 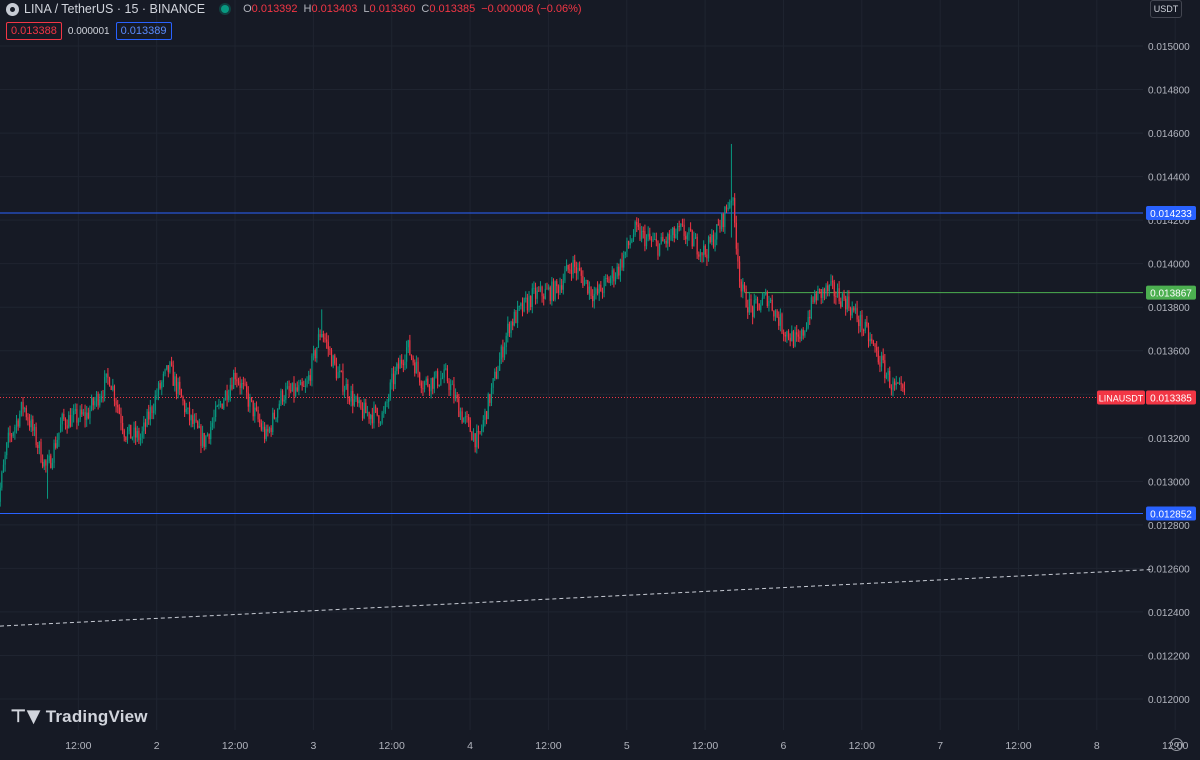 I want to click on settings-icon, so click(x=1176, y=744).